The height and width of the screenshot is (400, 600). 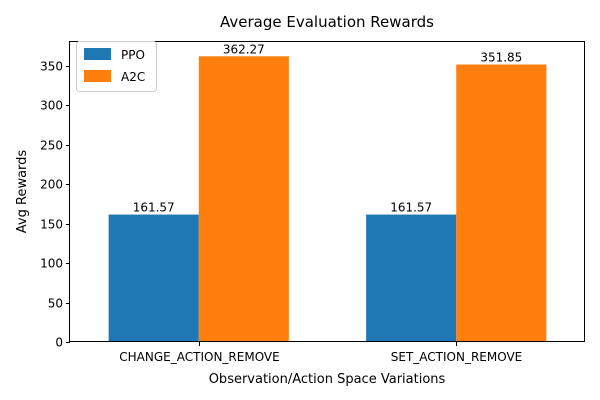 I want to click on data-label-a2c-1: 362.27, so click(x=244, y=49).